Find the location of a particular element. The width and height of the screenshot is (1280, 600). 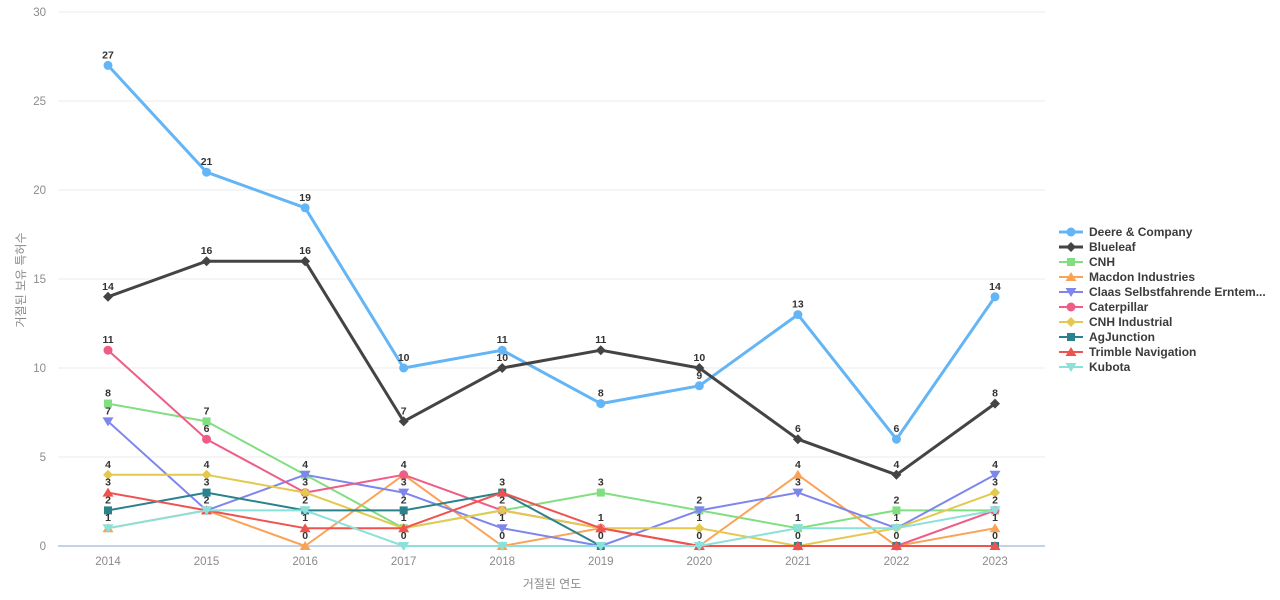

point-kubota-2017 is located at coordinates (404, 546).